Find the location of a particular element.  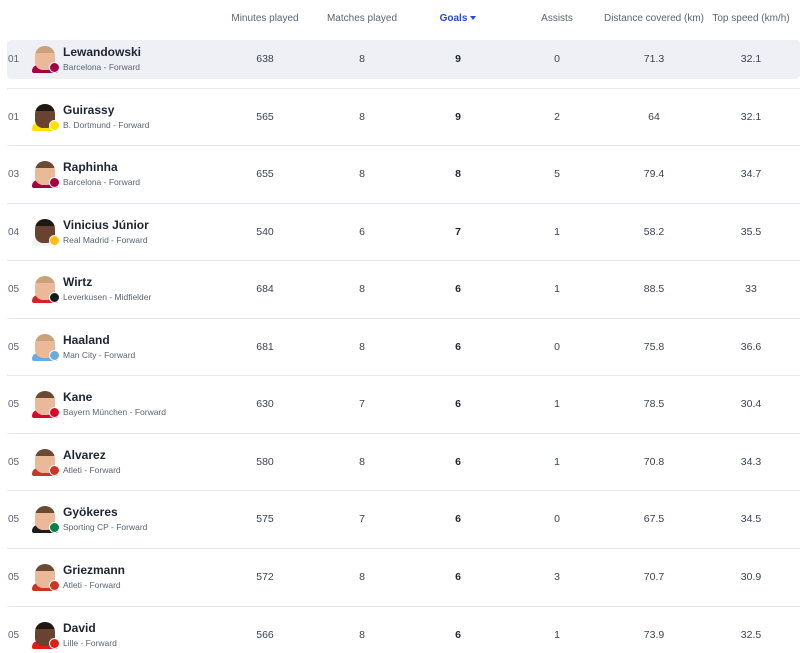

assists-value: 2 is located at coordinates (557, 117).